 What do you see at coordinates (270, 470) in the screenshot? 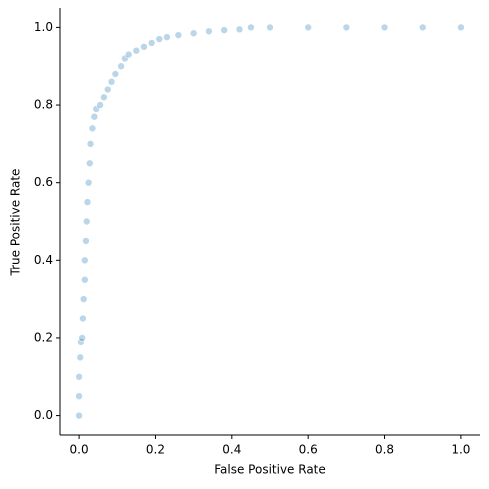
I see `x-axis-label: False Positive Rate` at bounding box center [270, 470].